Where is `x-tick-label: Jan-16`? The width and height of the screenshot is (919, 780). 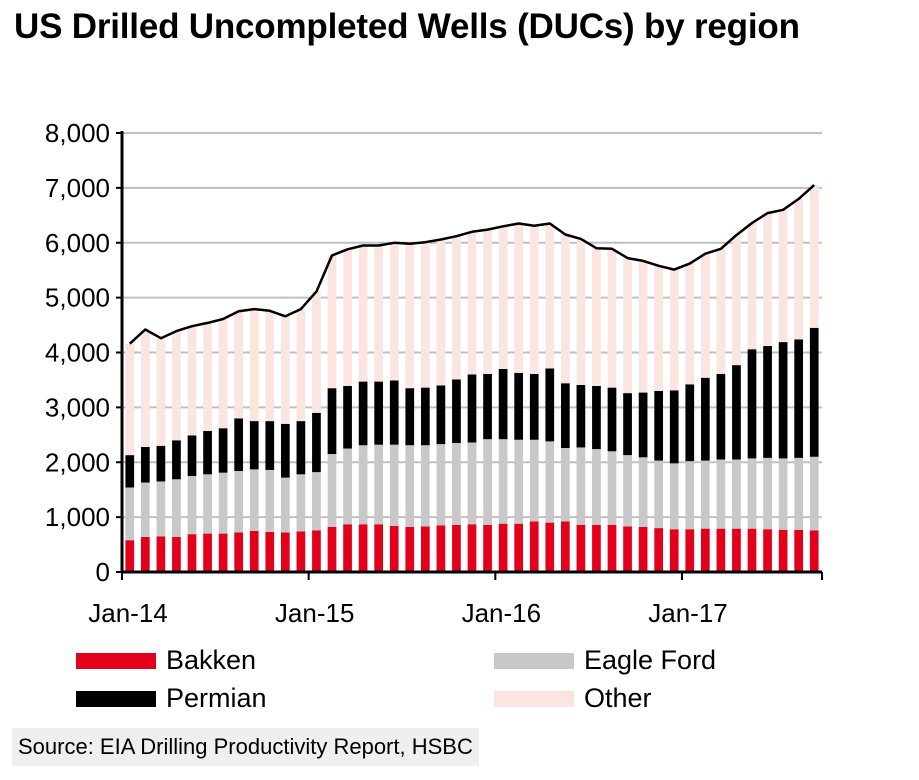
x-tick-label: Jan-16 is located at coordinates (502, 613).